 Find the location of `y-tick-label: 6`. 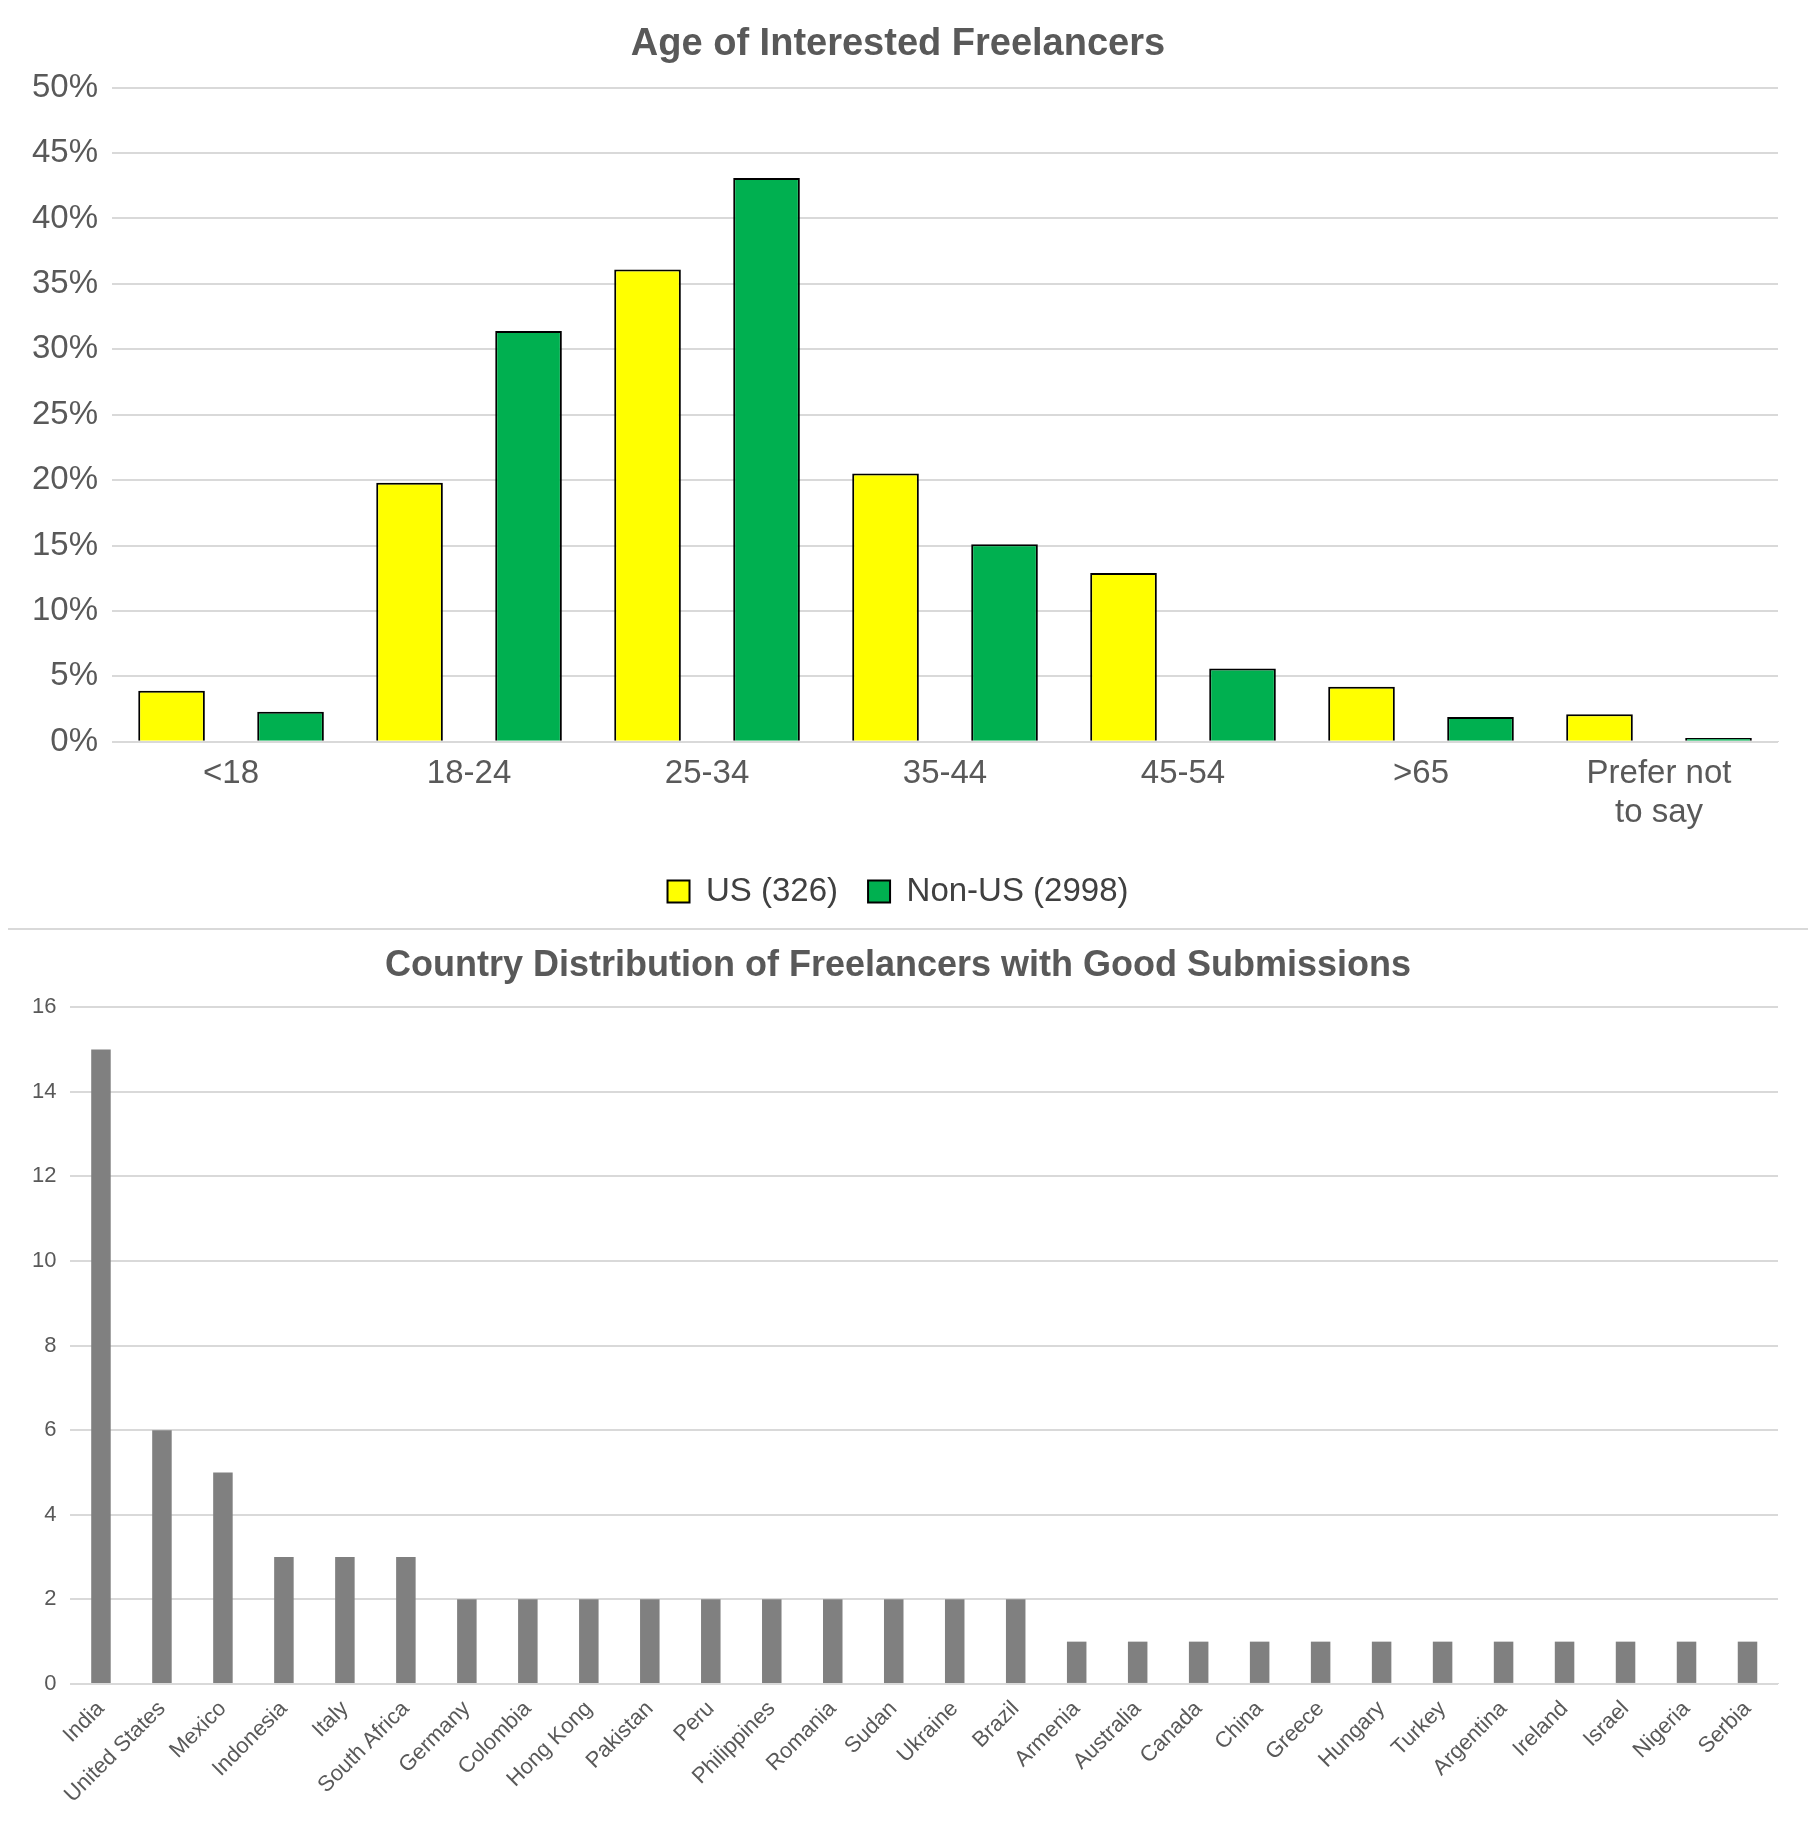

y-tick-label: 6 is located at coordinates (50, 1429).